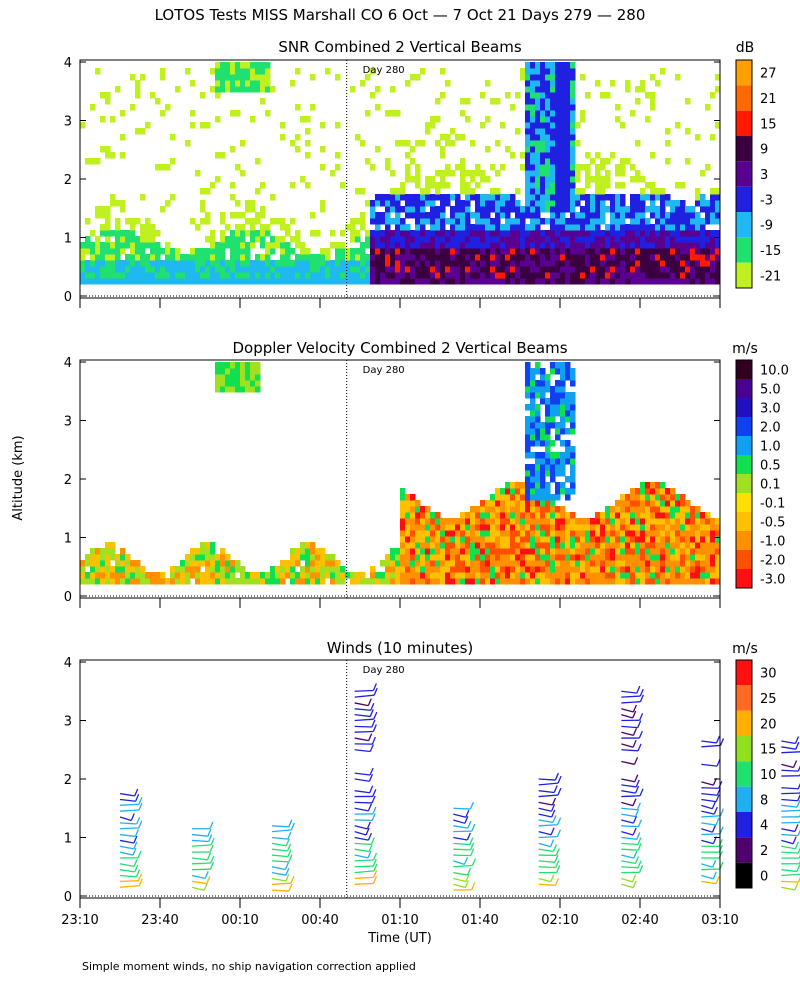 The height and width of the screenshot is (1000, 800). I want to click on colorbar-label: 15, so click(768, 750).